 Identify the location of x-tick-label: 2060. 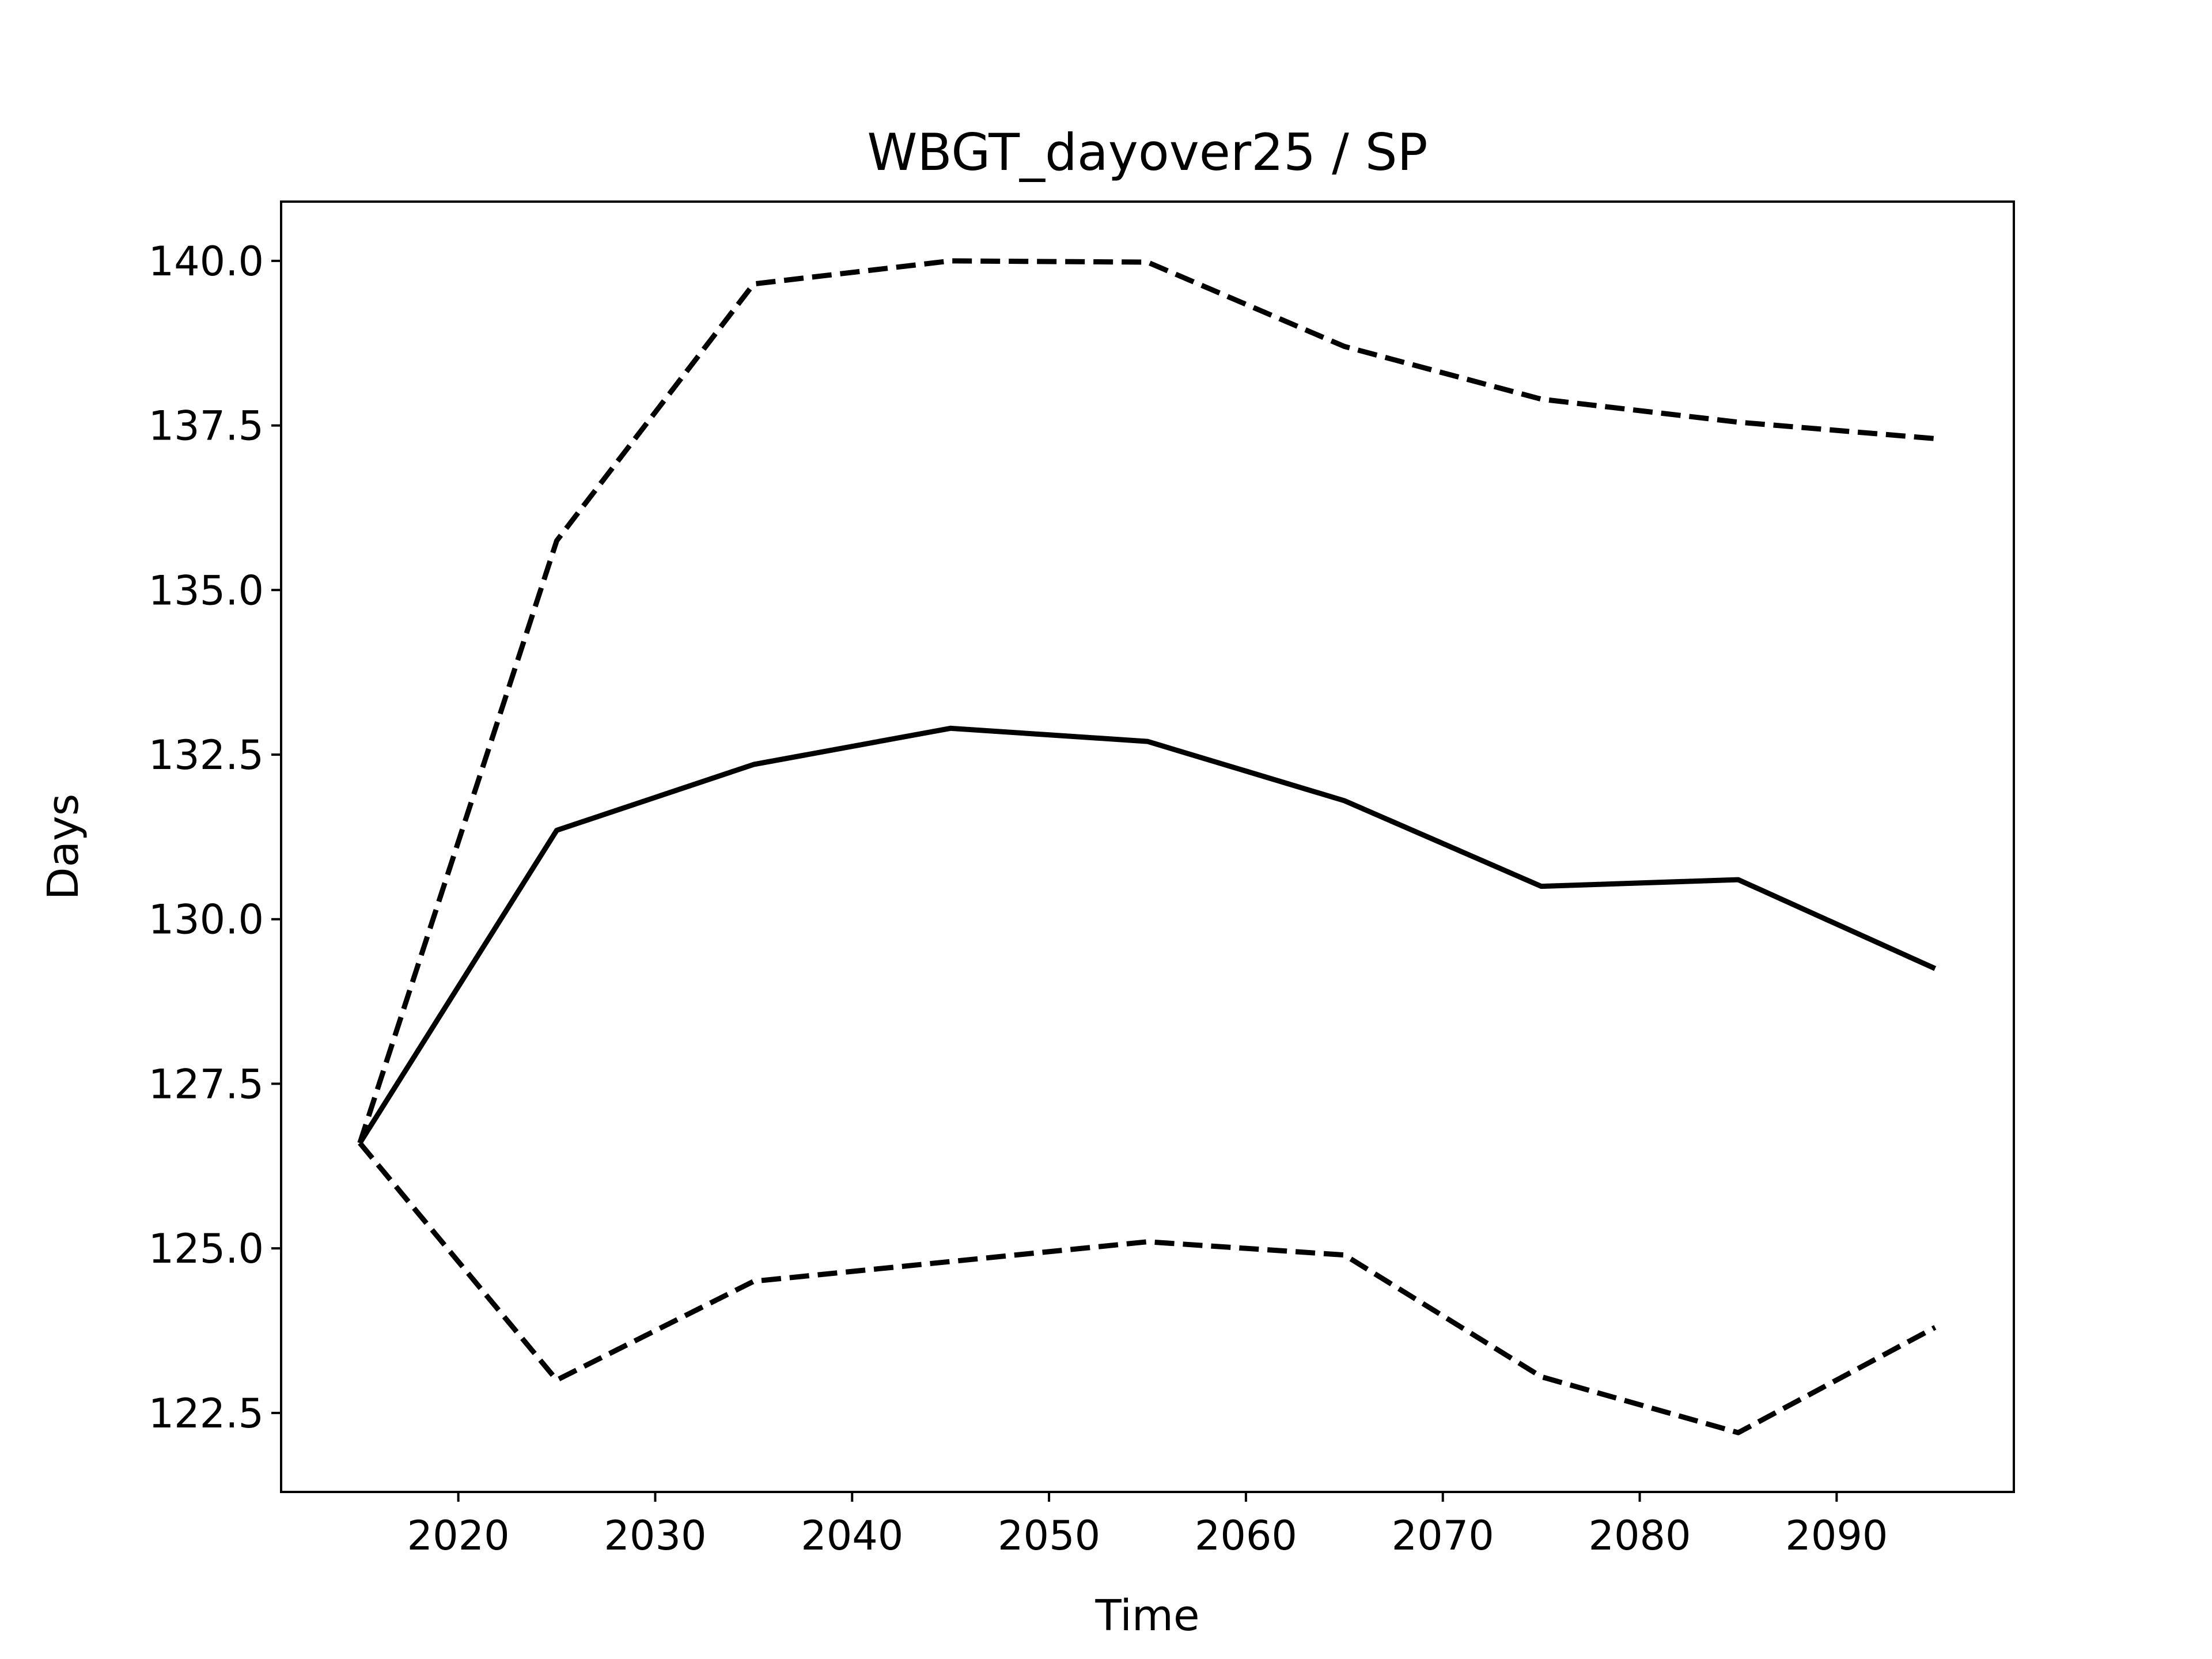
(1246, 1535).